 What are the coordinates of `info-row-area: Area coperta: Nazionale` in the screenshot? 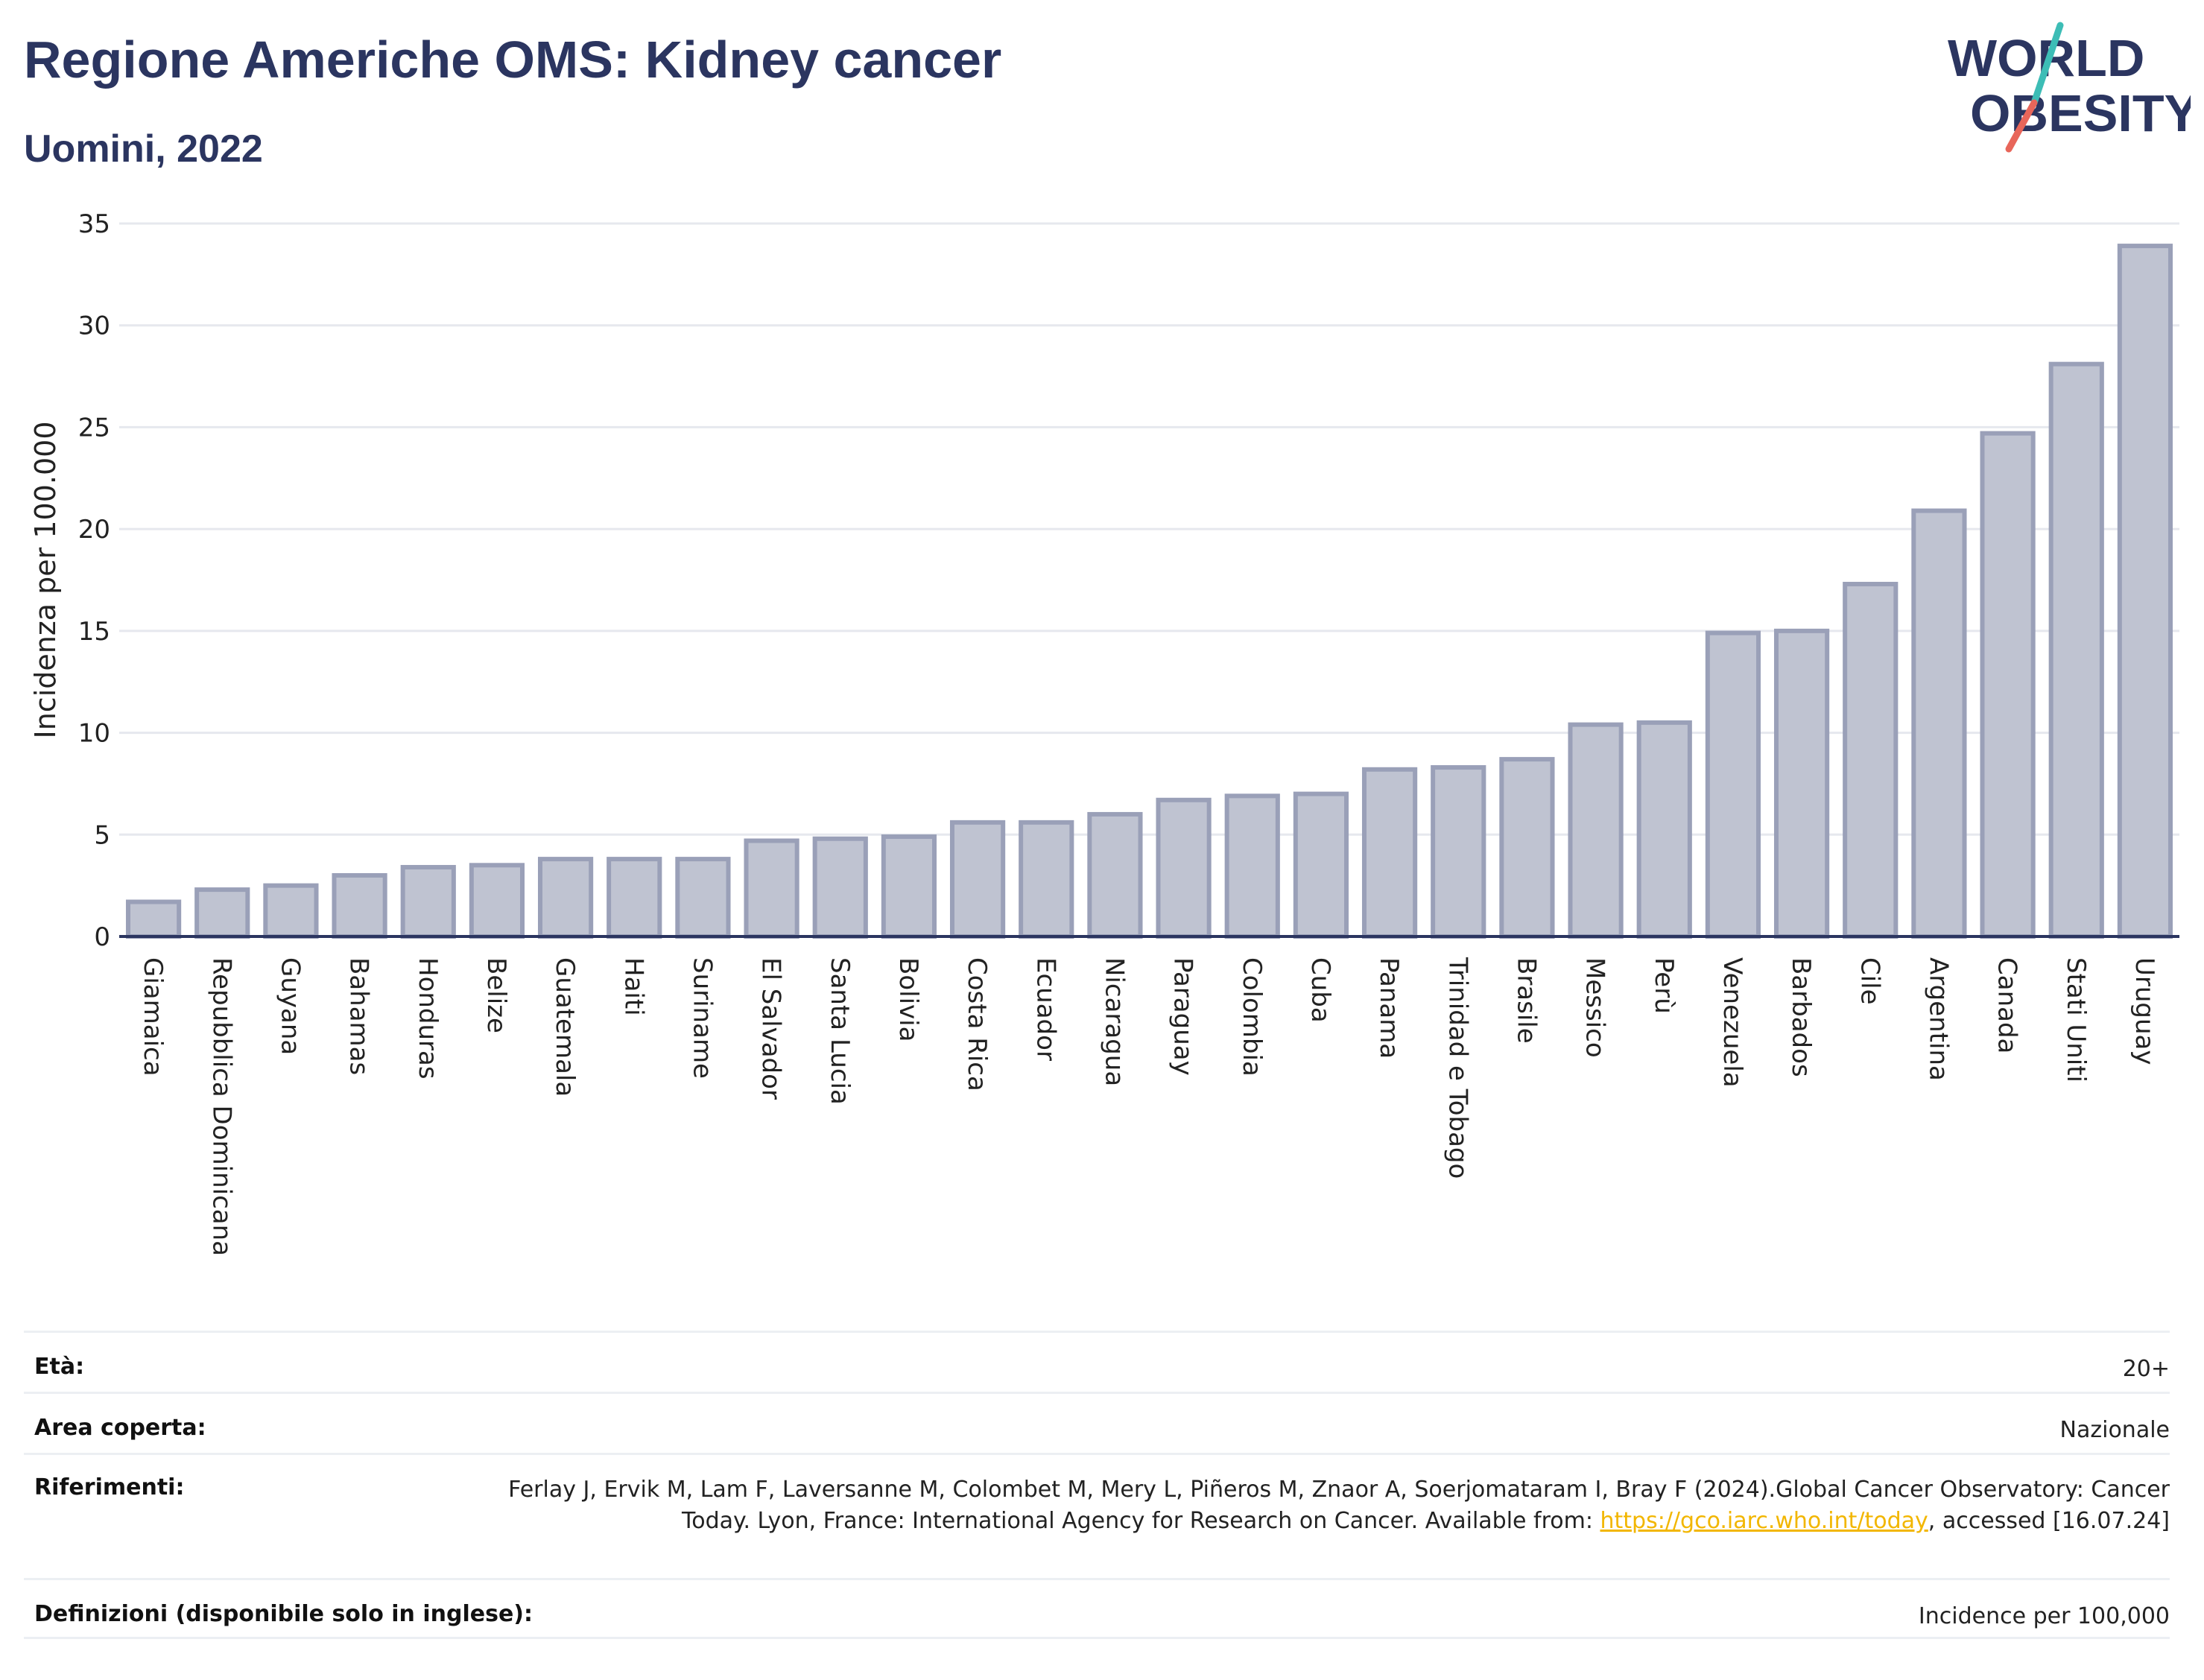 It's located at (1097, 1422).